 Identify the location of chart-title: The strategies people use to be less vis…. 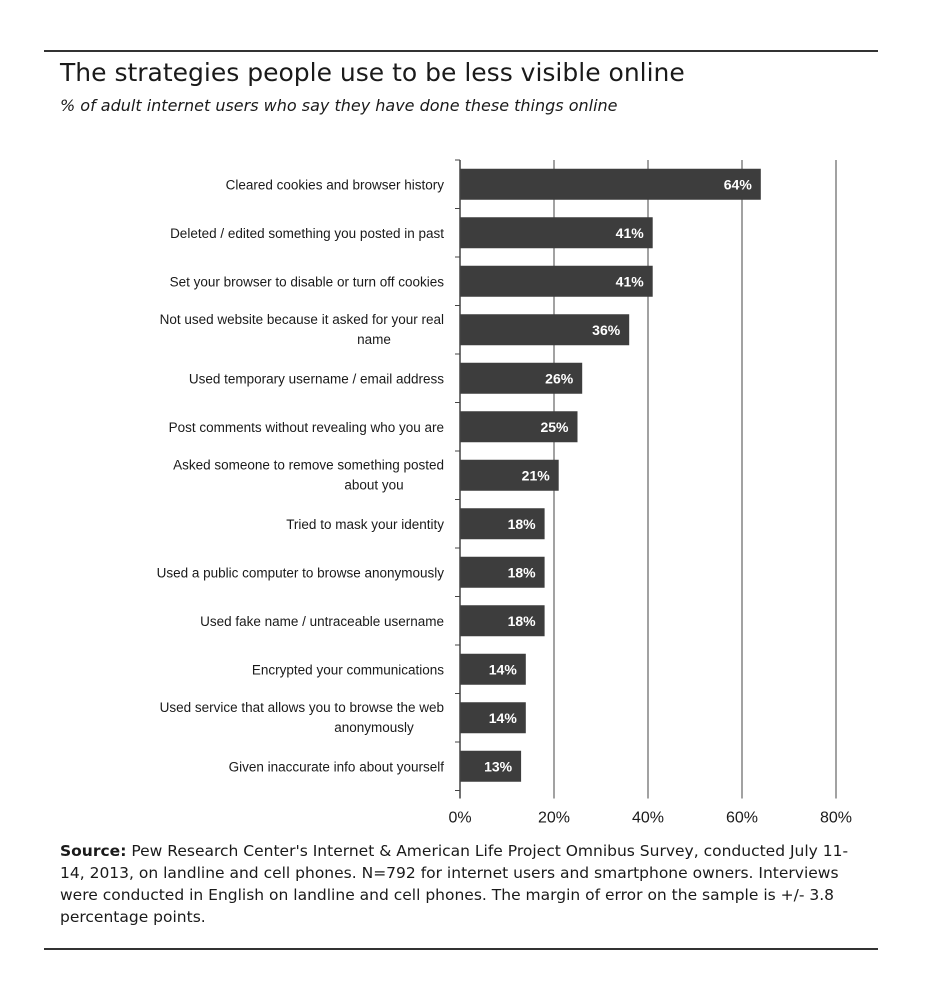
(372, 72).